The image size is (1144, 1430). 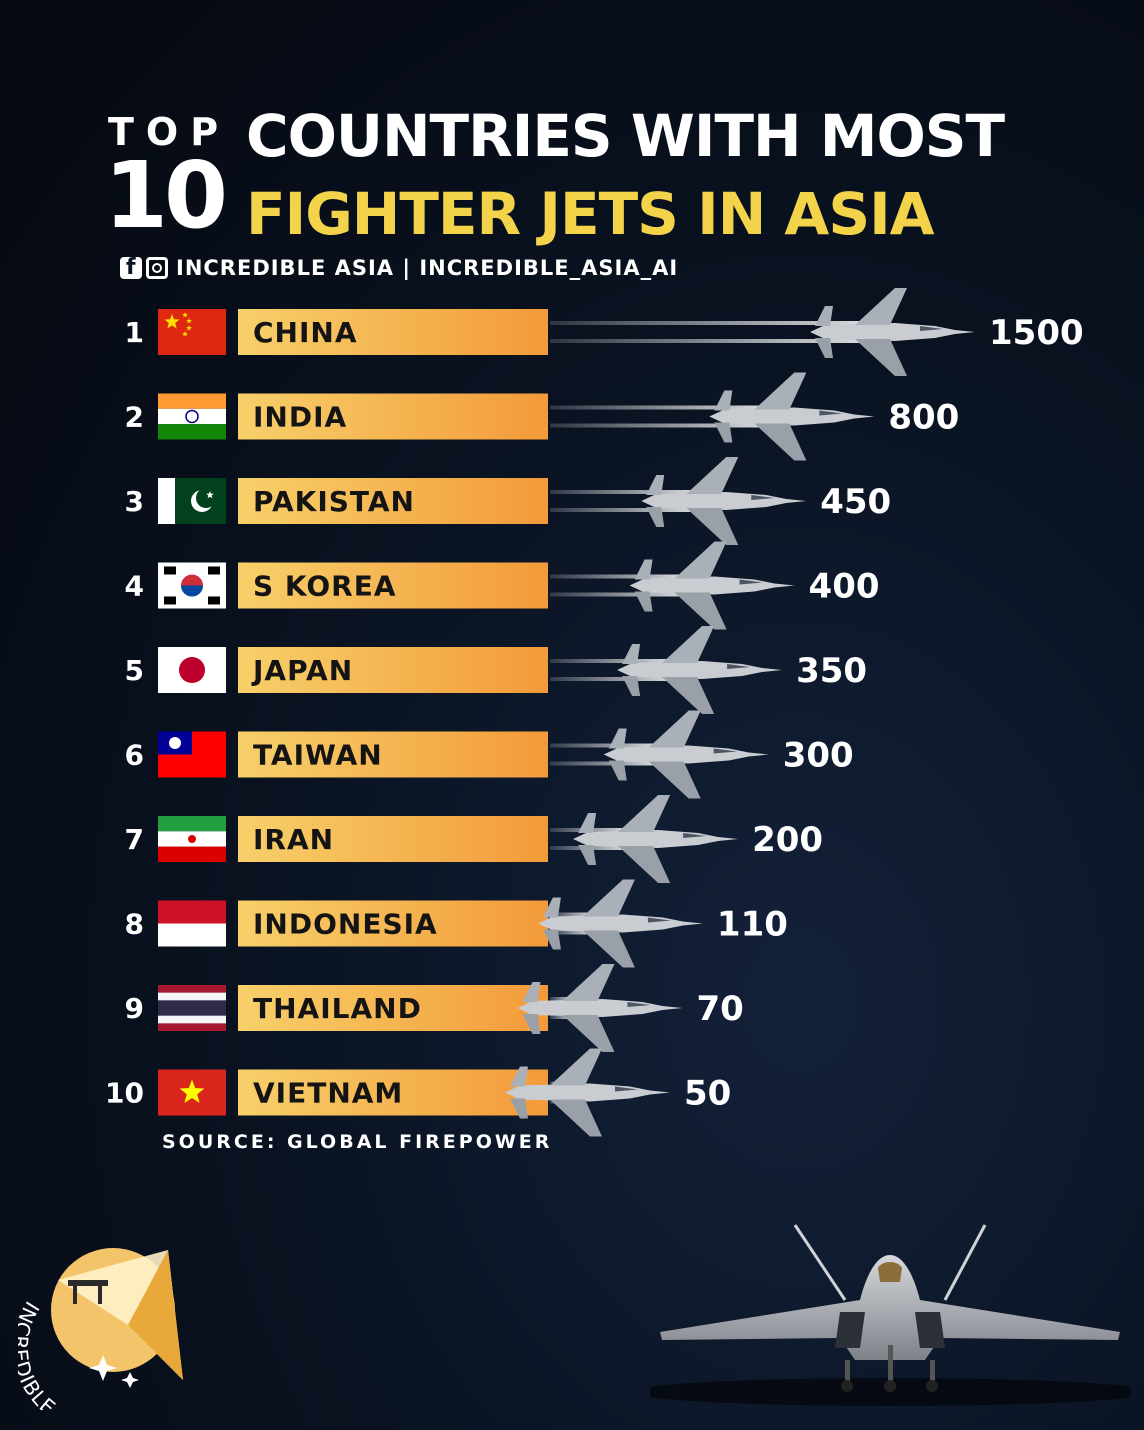 I want to click on category-label: PAKISTAN, so click(x=334, y=501).